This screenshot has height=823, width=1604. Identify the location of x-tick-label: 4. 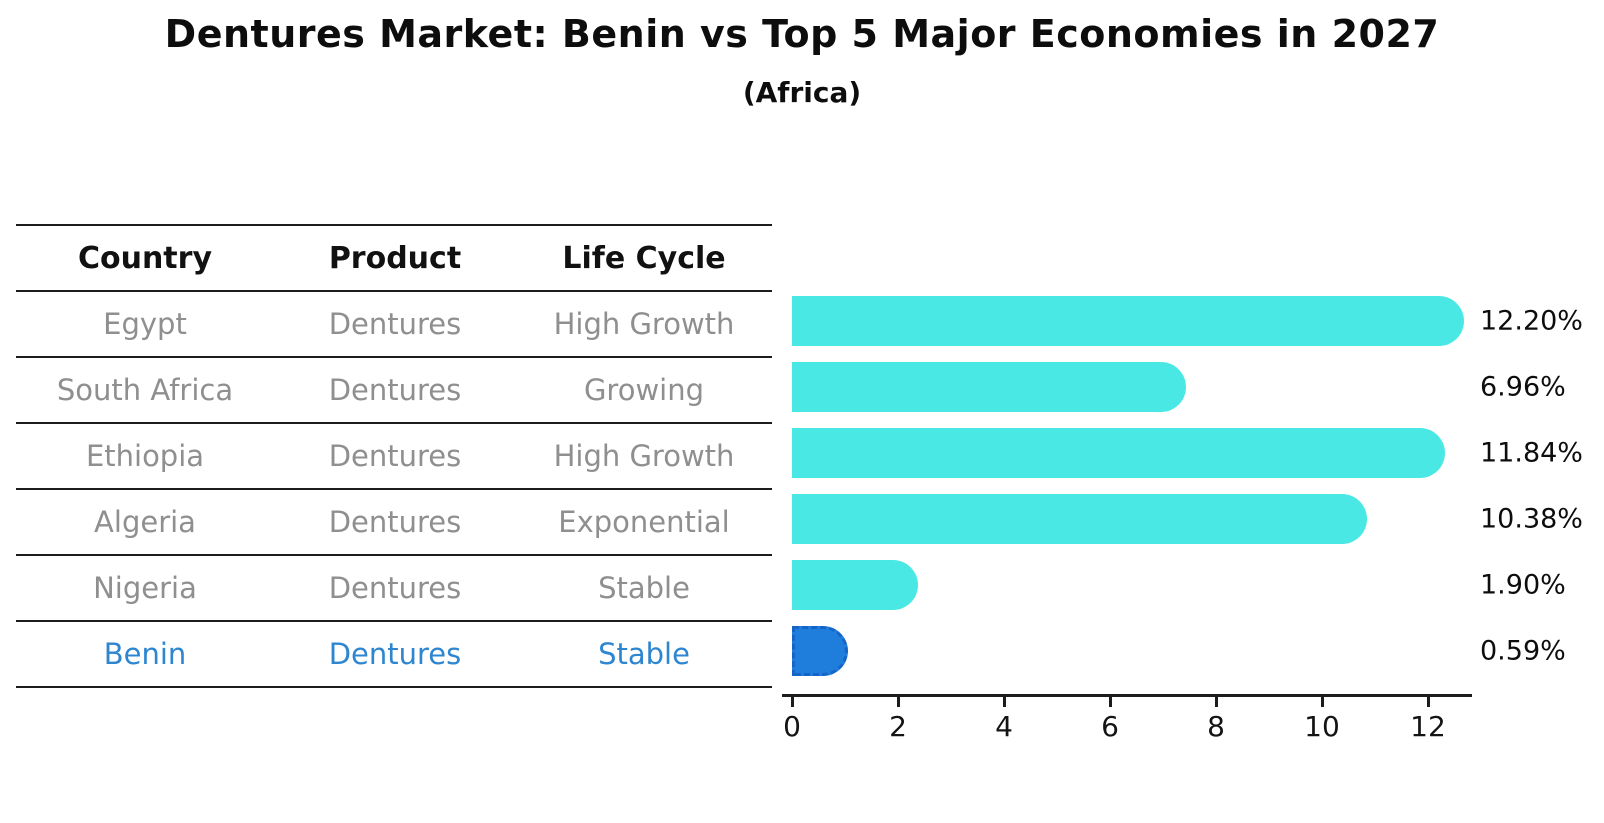
(1004, 726).